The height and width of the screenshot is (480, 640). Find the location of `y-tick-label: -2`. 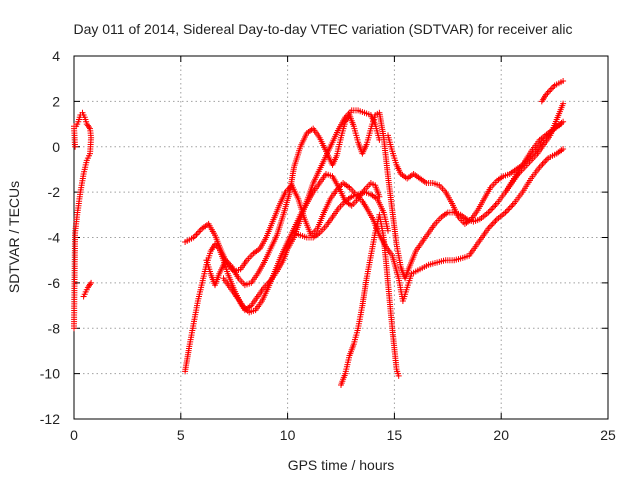

y-tick-label: -2 is located at coordinates (54, 192).